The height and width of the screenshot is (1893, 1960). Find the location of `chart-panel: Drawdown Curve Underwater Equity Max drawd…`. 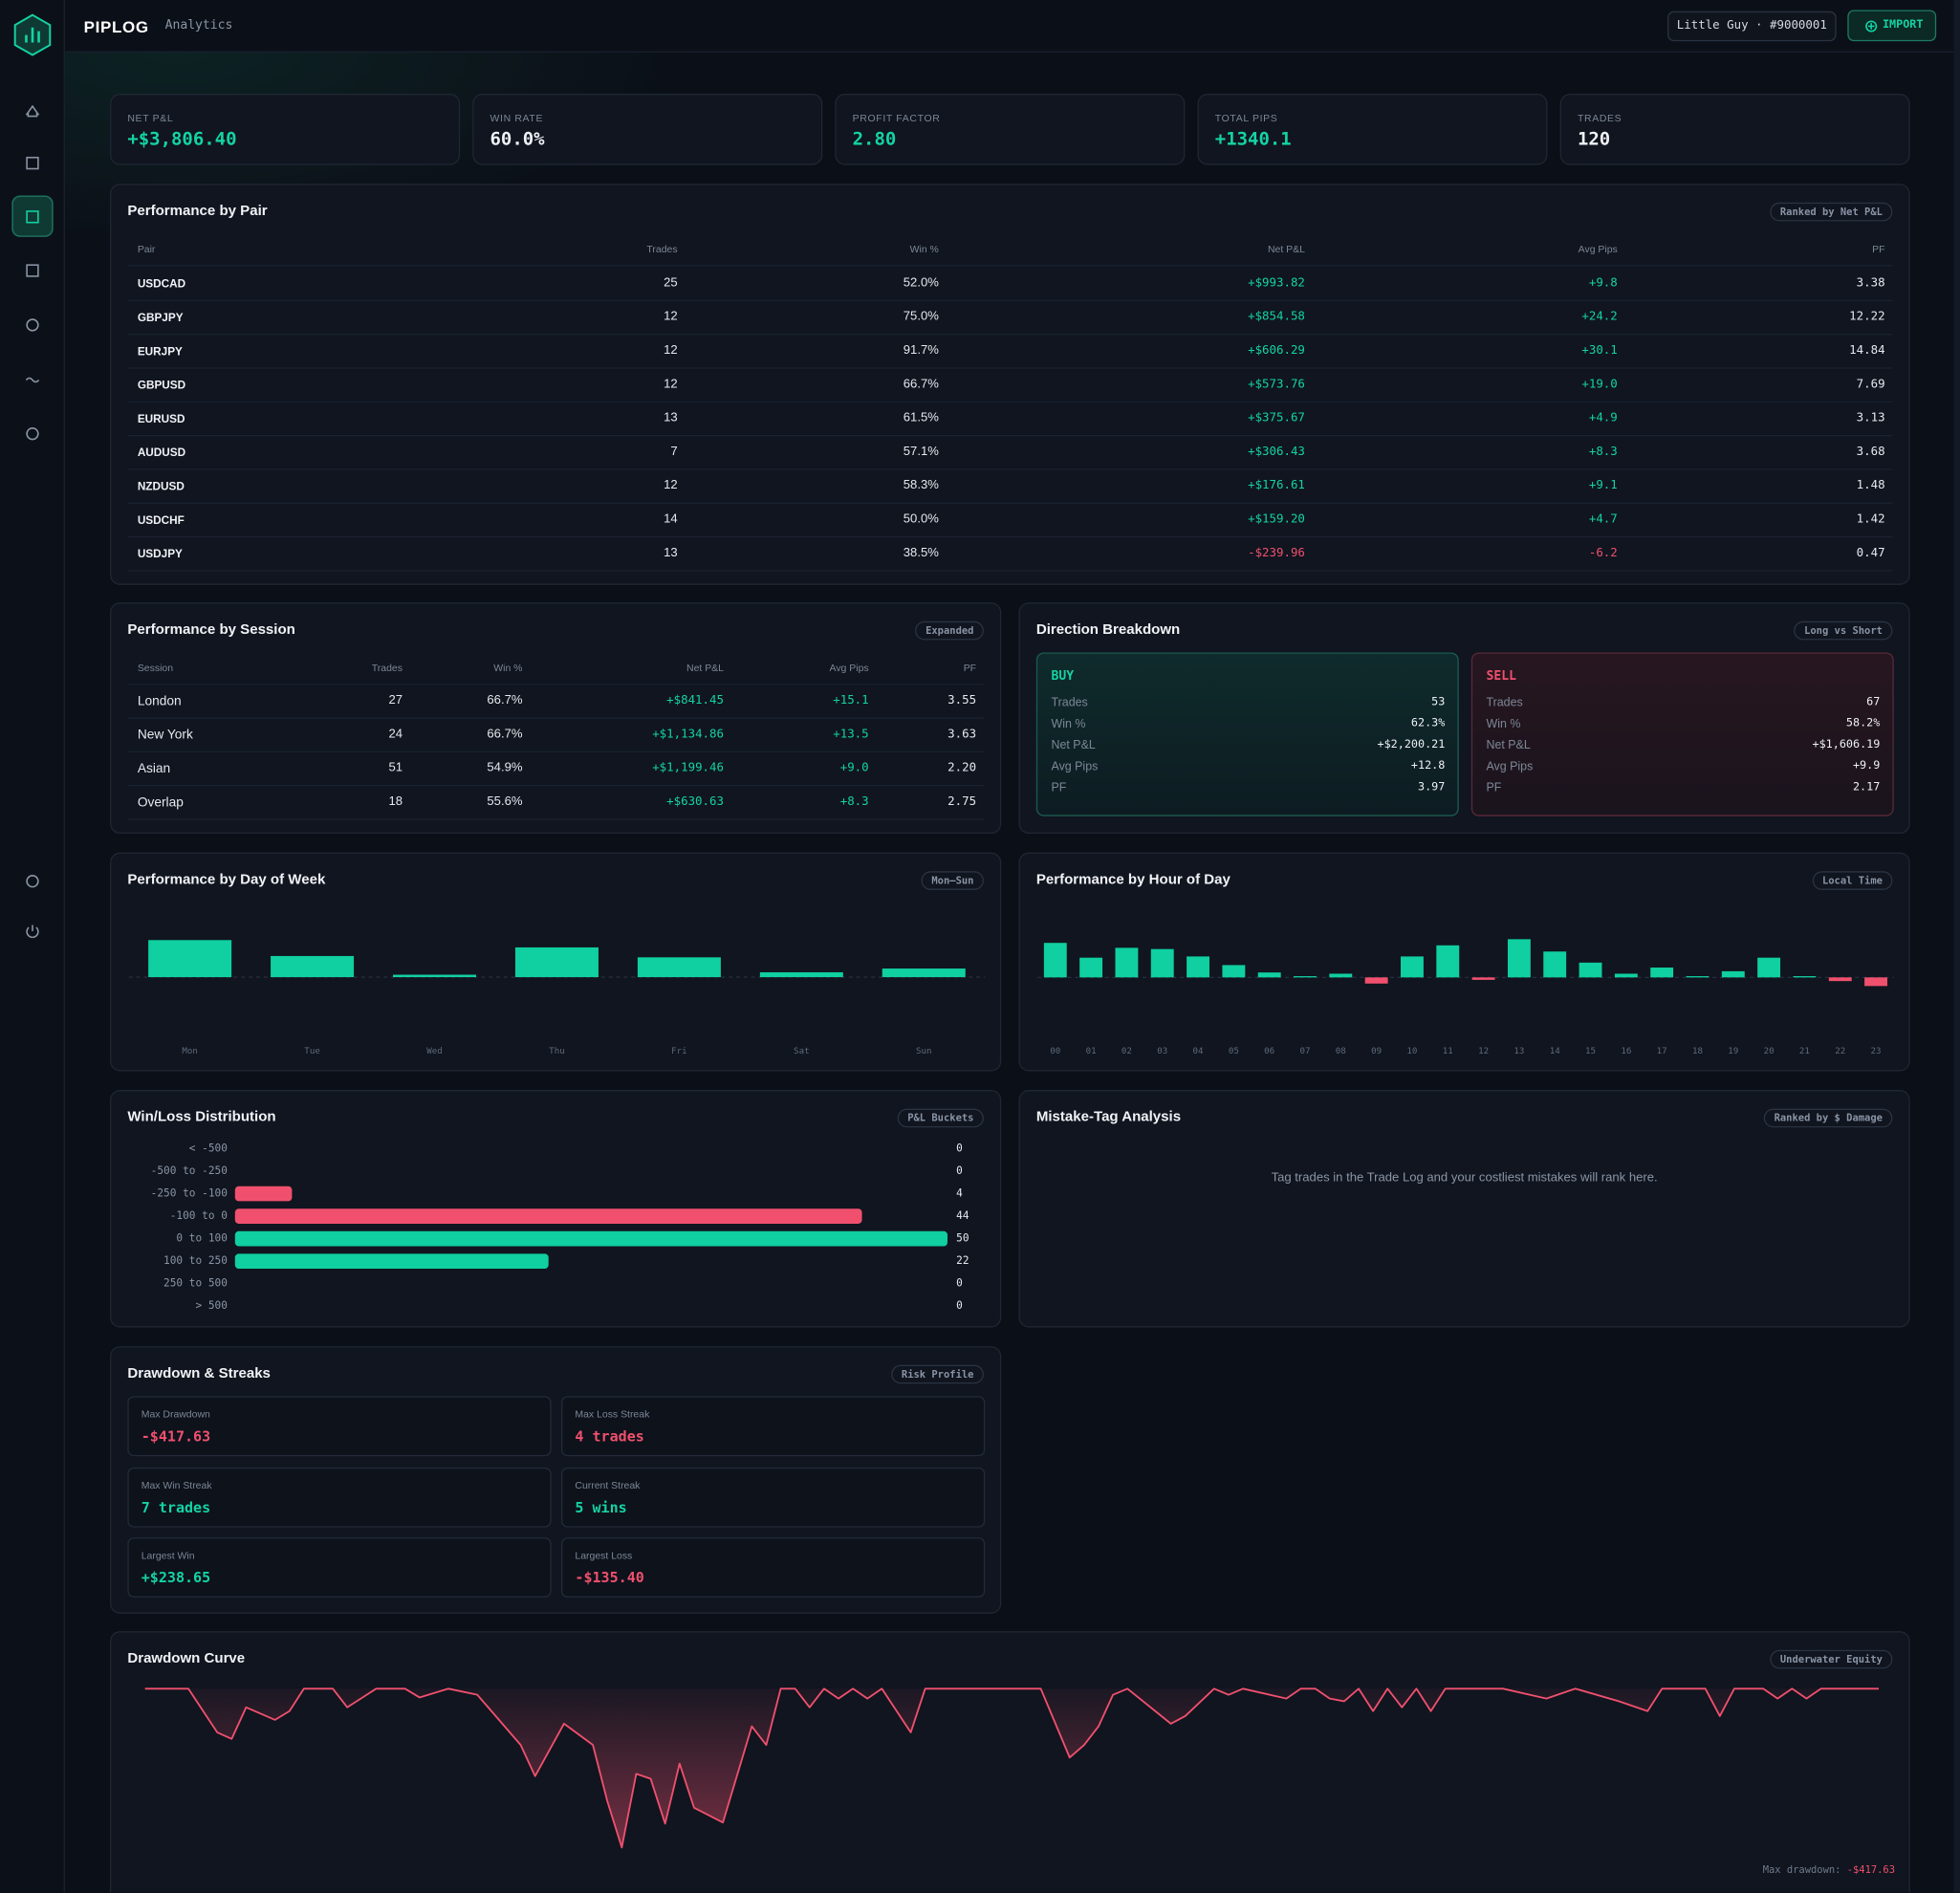

chart-panel: Drawdown Curve Underwater Equity Max drawd… is located at coordinates (1010, 1762).